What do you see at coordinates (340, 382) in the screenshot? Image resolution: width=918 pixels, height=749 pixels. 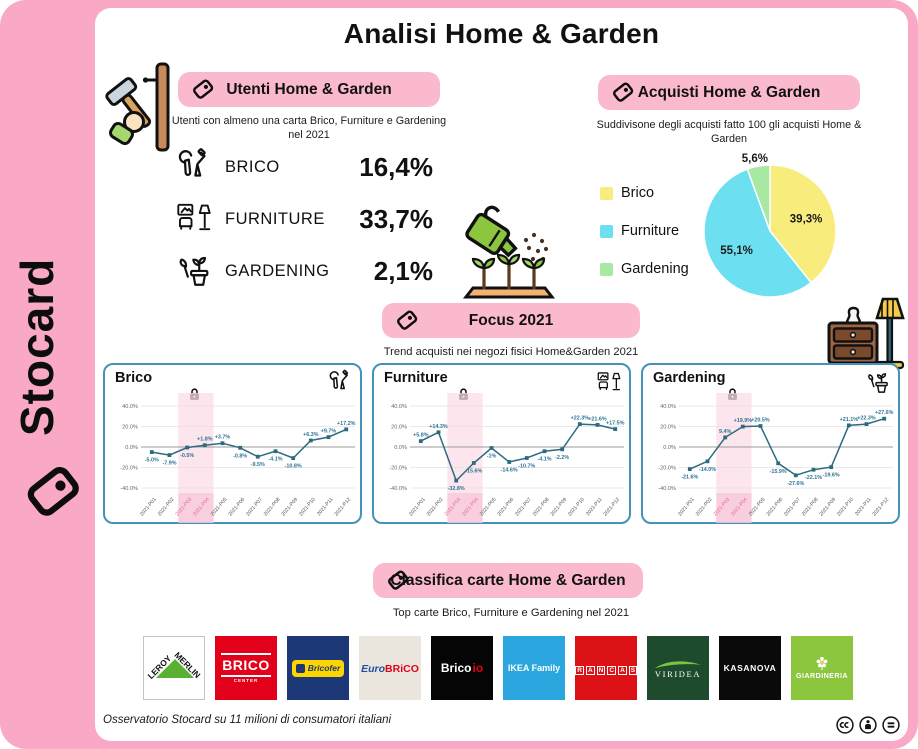 I see `tools-icon` at bounding box center [340, 382].